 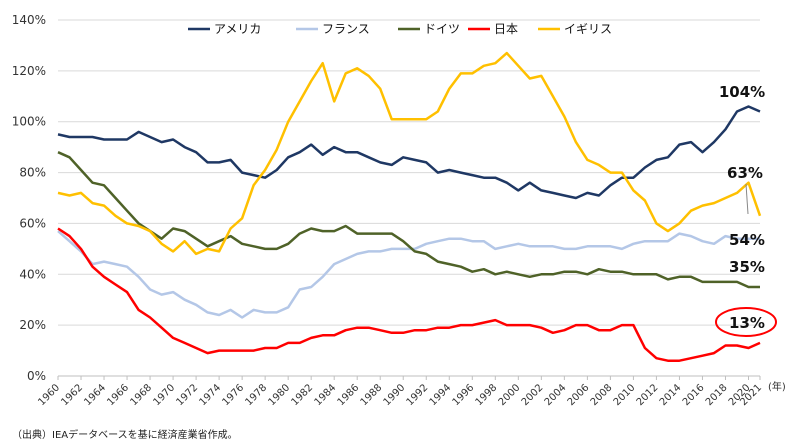 I want to click on x-tick-label: 2012, so click(x=648, y=395).